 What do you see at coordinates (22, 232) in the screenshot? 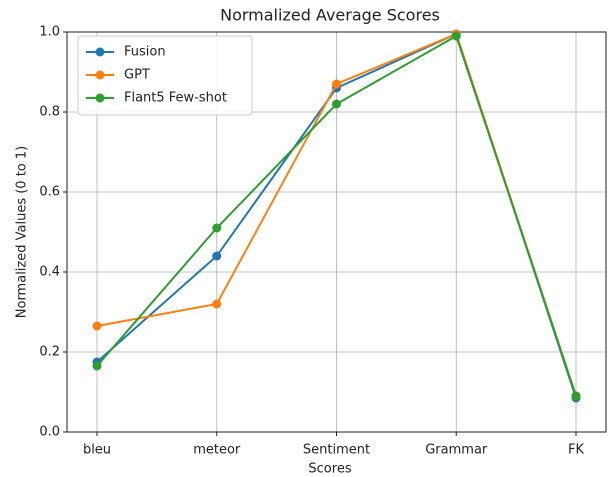
I see `y-axis-label: Normalized Values (0 to 1)` at bounding box center [22, 232].